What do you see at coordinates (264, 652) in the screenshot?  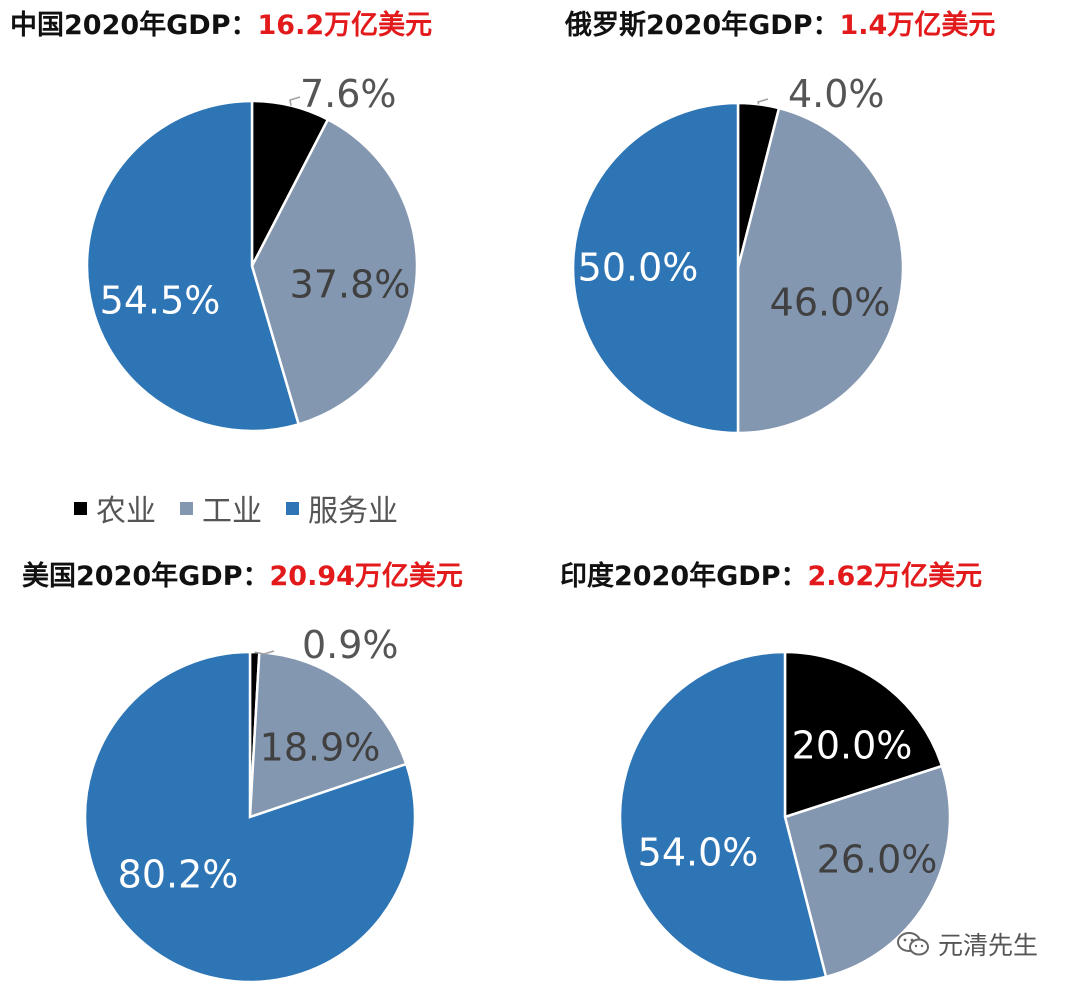 I see `usa-leader-agriculture` at bounding box center [264, 652].